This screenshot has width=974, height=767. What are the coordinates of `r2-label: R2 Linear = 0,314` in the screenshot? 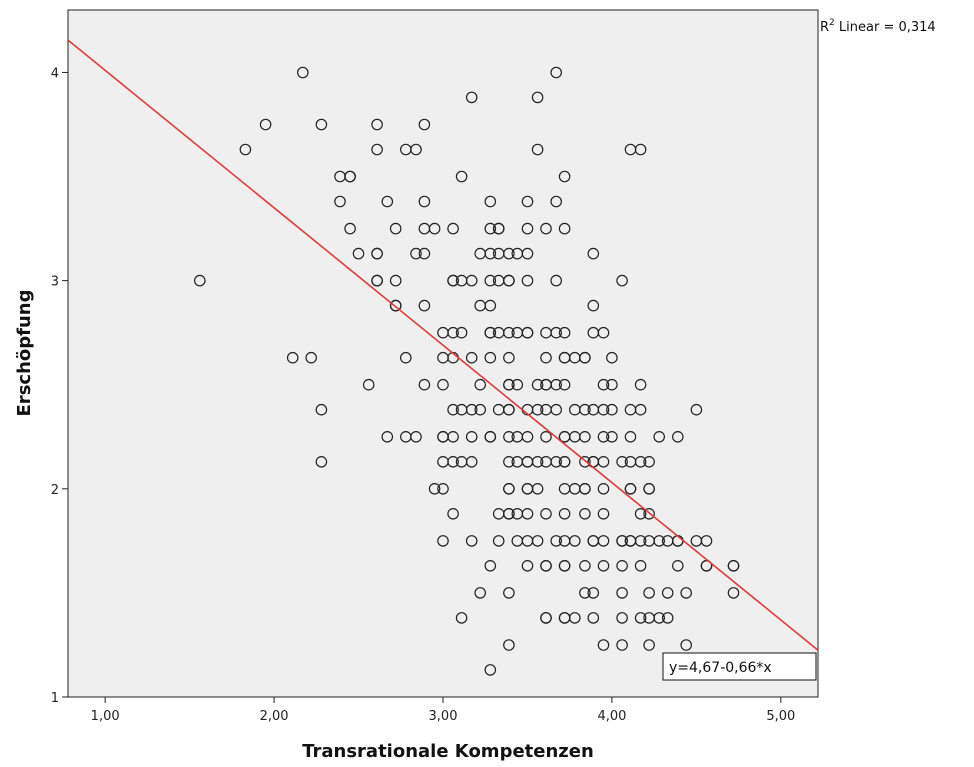 It's located at (878, 26).